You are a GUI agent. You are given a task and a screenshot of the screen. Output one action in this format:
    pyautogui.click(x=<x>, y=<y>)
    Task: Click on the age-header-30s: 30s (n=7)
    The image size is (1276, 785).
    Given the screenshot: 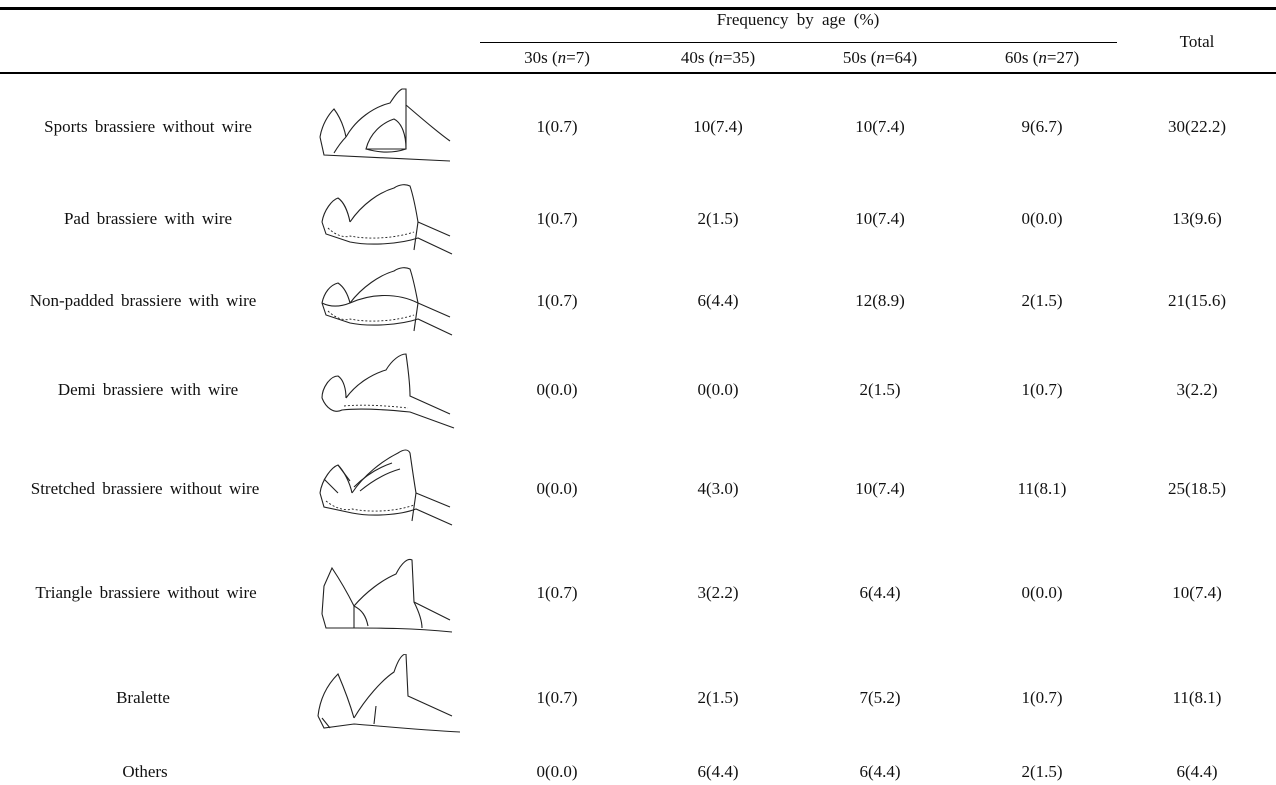 What is the action you would take?
    pyautogui.click(x=557, y=57)
    